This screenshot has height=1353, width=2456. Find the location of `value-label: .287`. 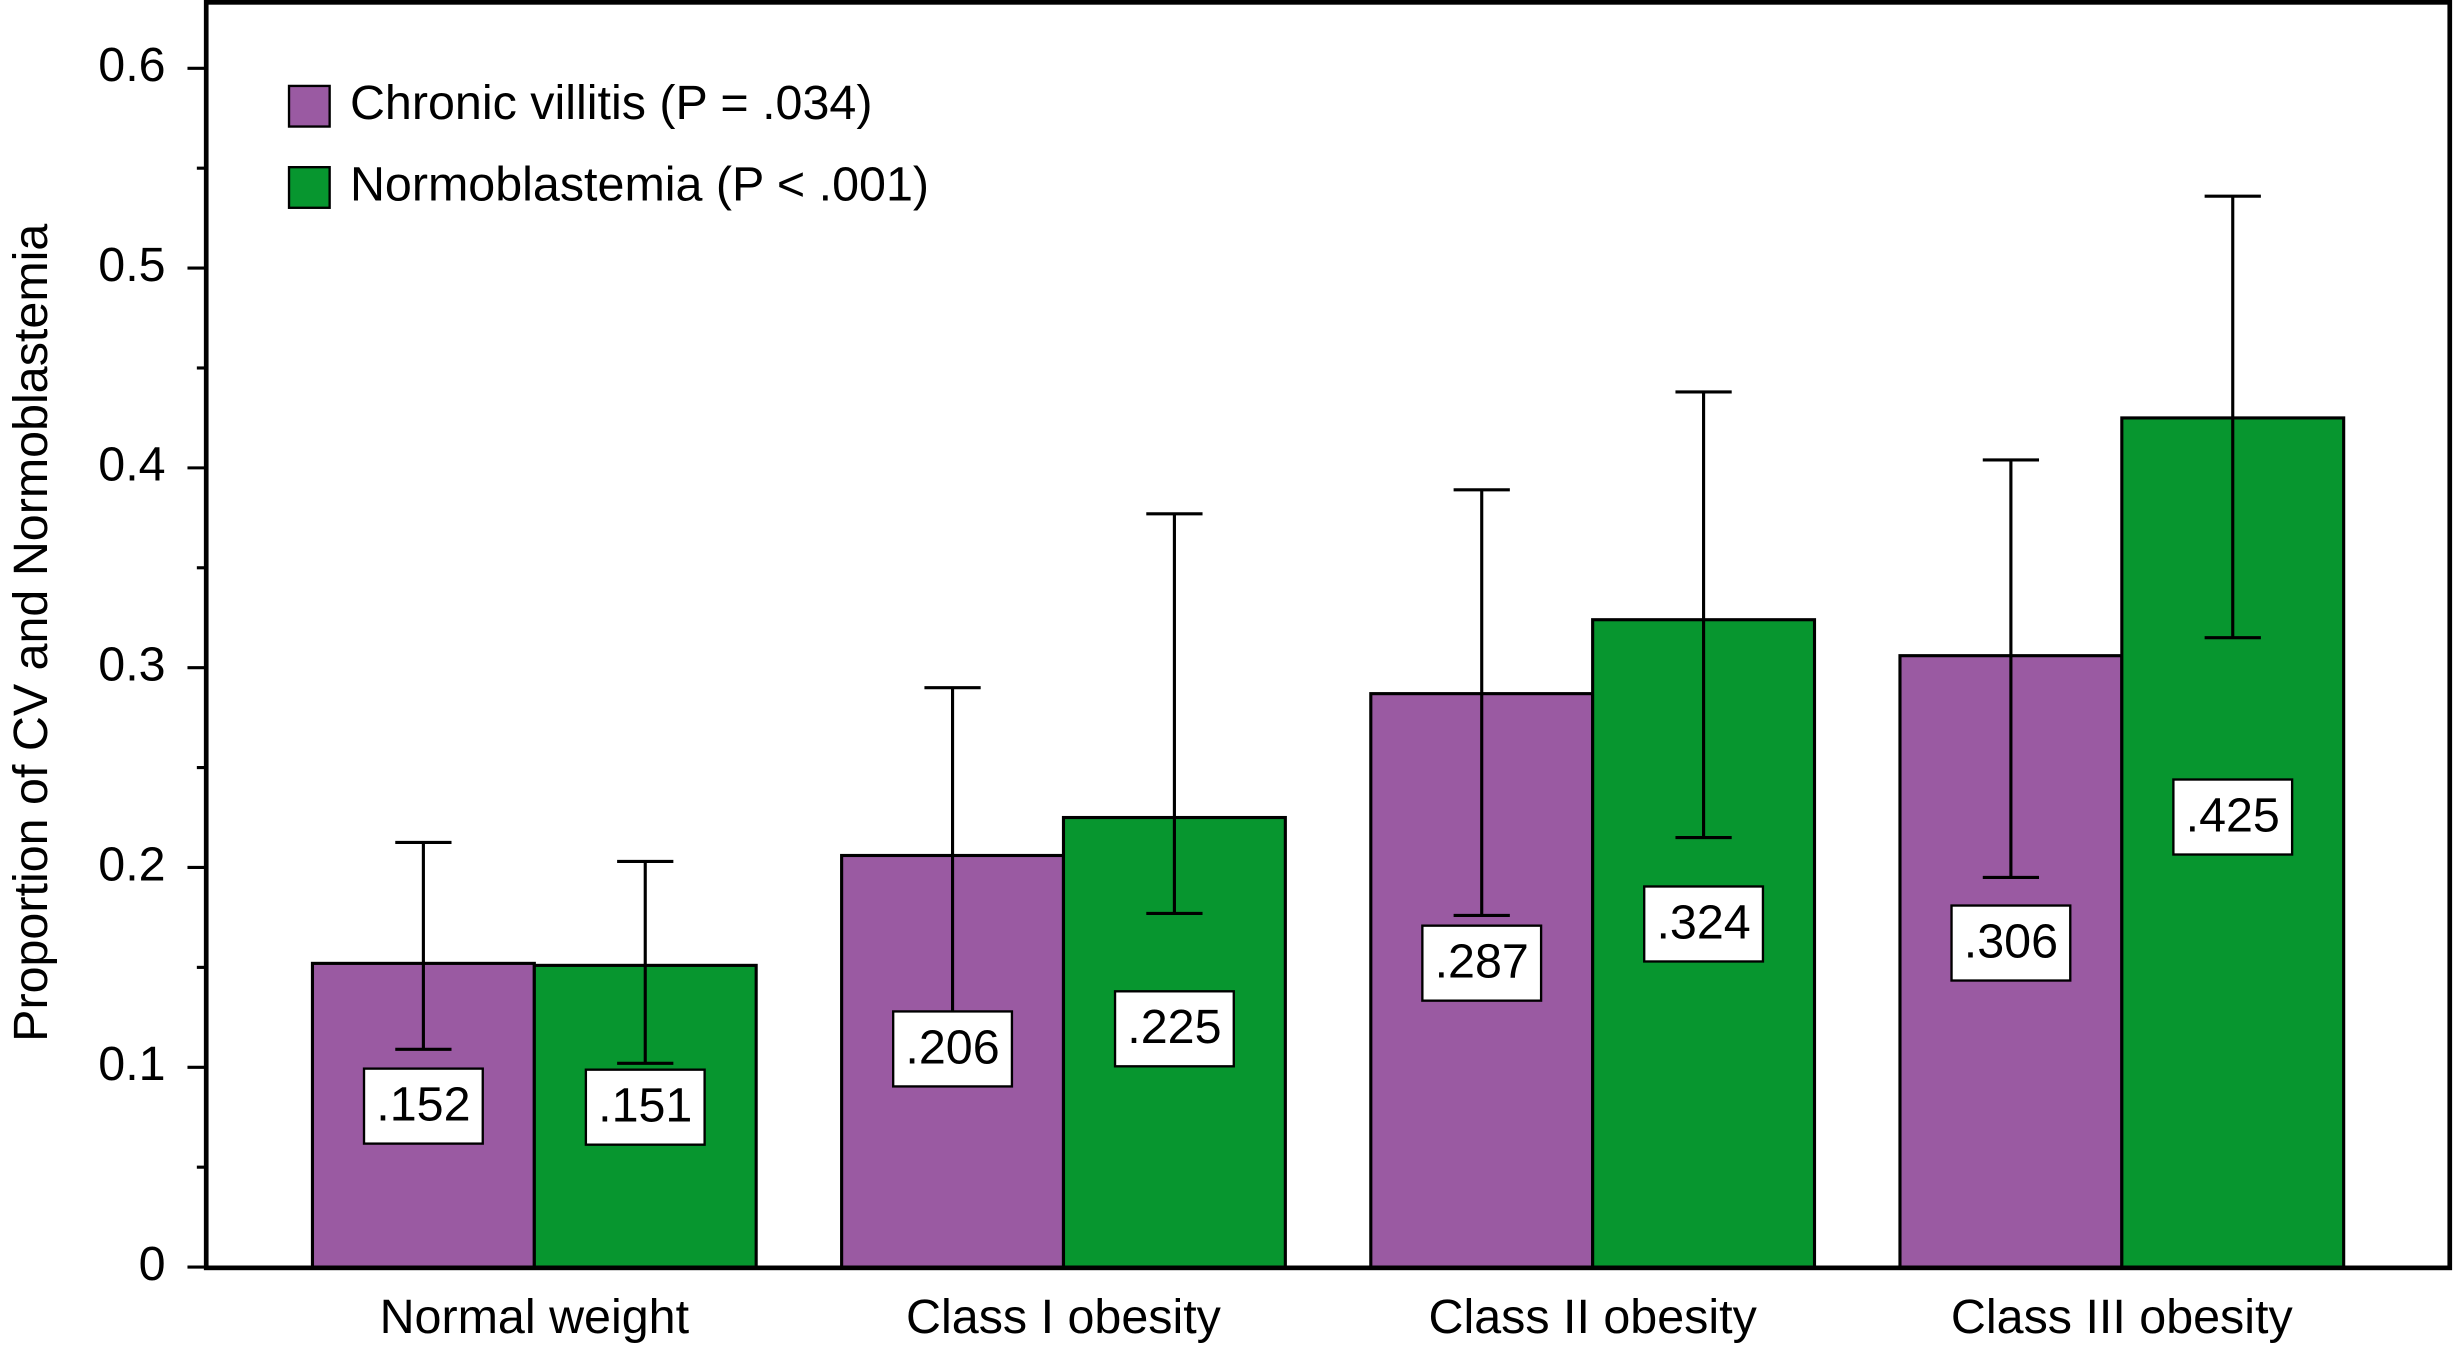

value-label: .287 is located at coordinates (1482, 962).